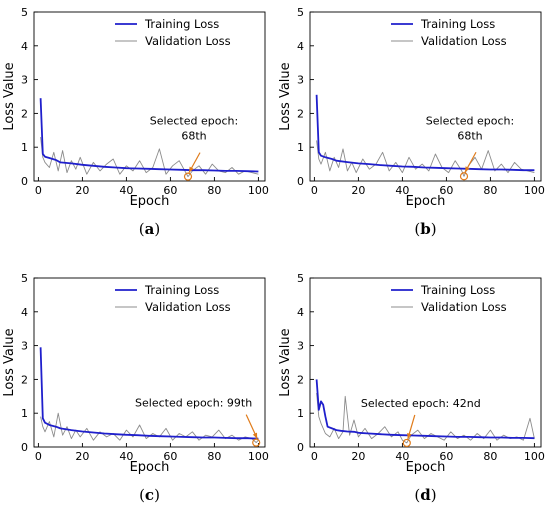  What do you see at coordinates (149, 495) in the screenshot?
I see `panel-label: (c)` at bounding box center [149, 495].